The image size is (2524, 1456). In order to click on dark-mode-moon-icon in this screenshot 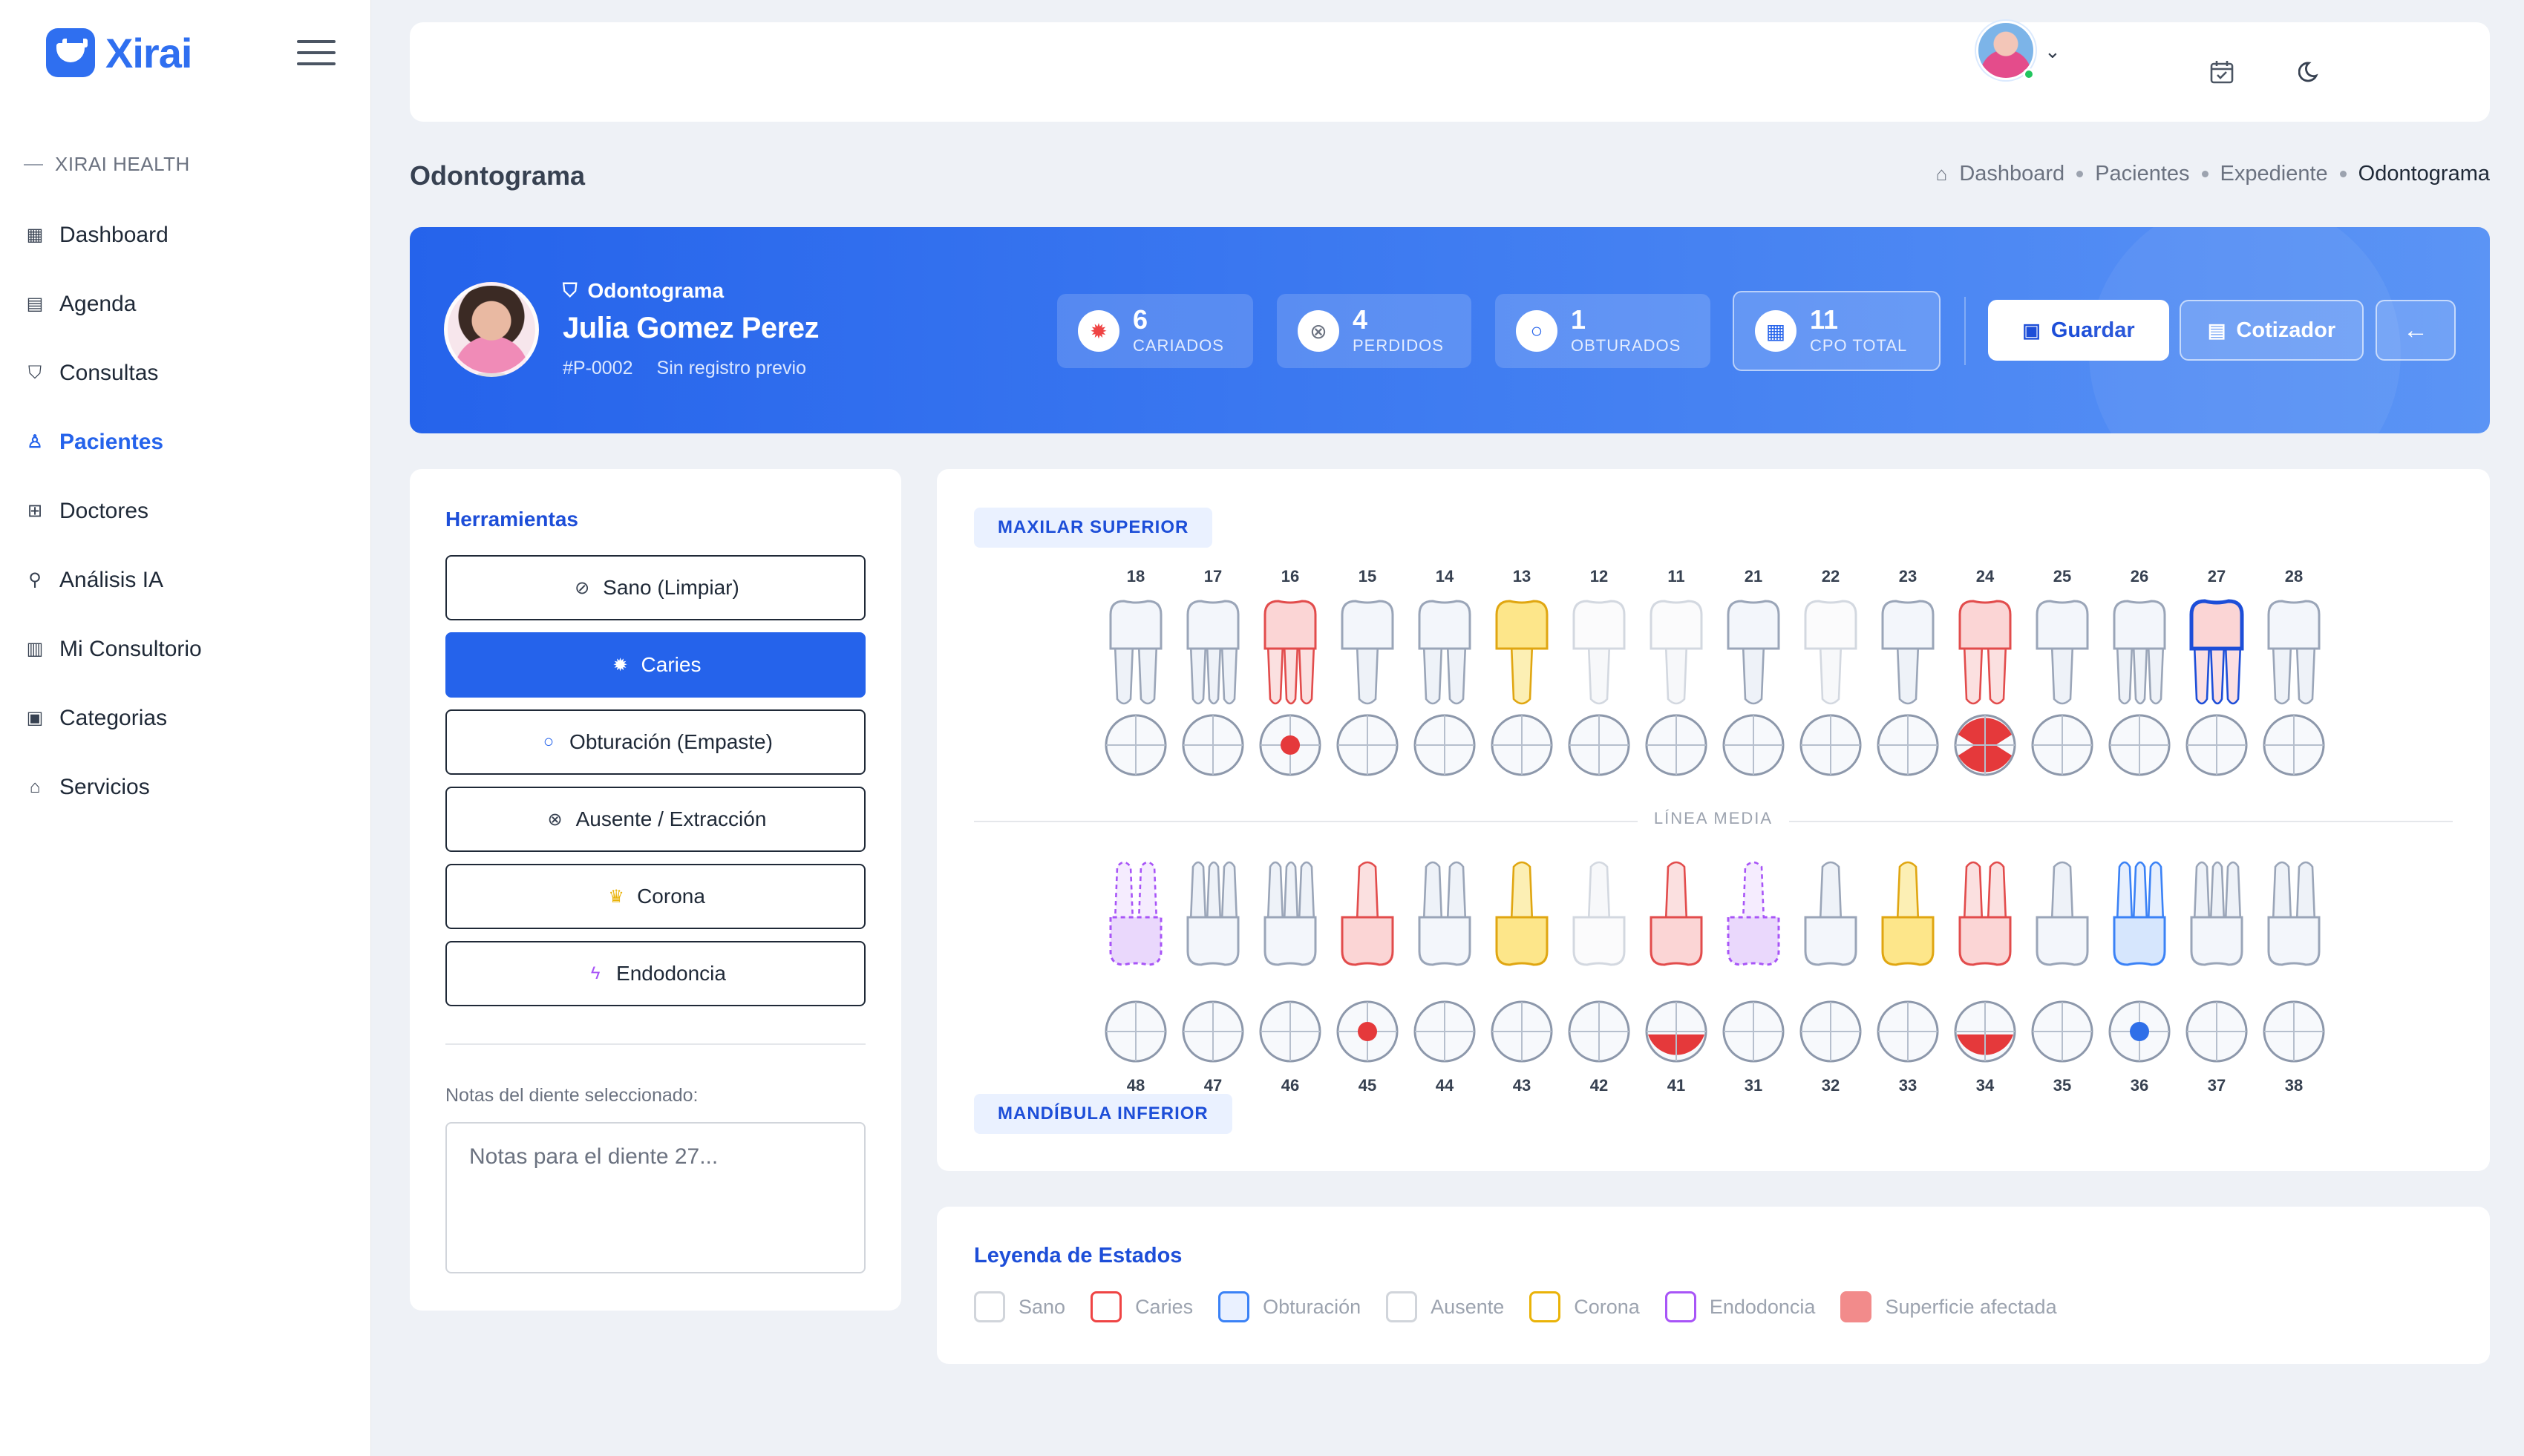, I will do `click(2311, 72)`.